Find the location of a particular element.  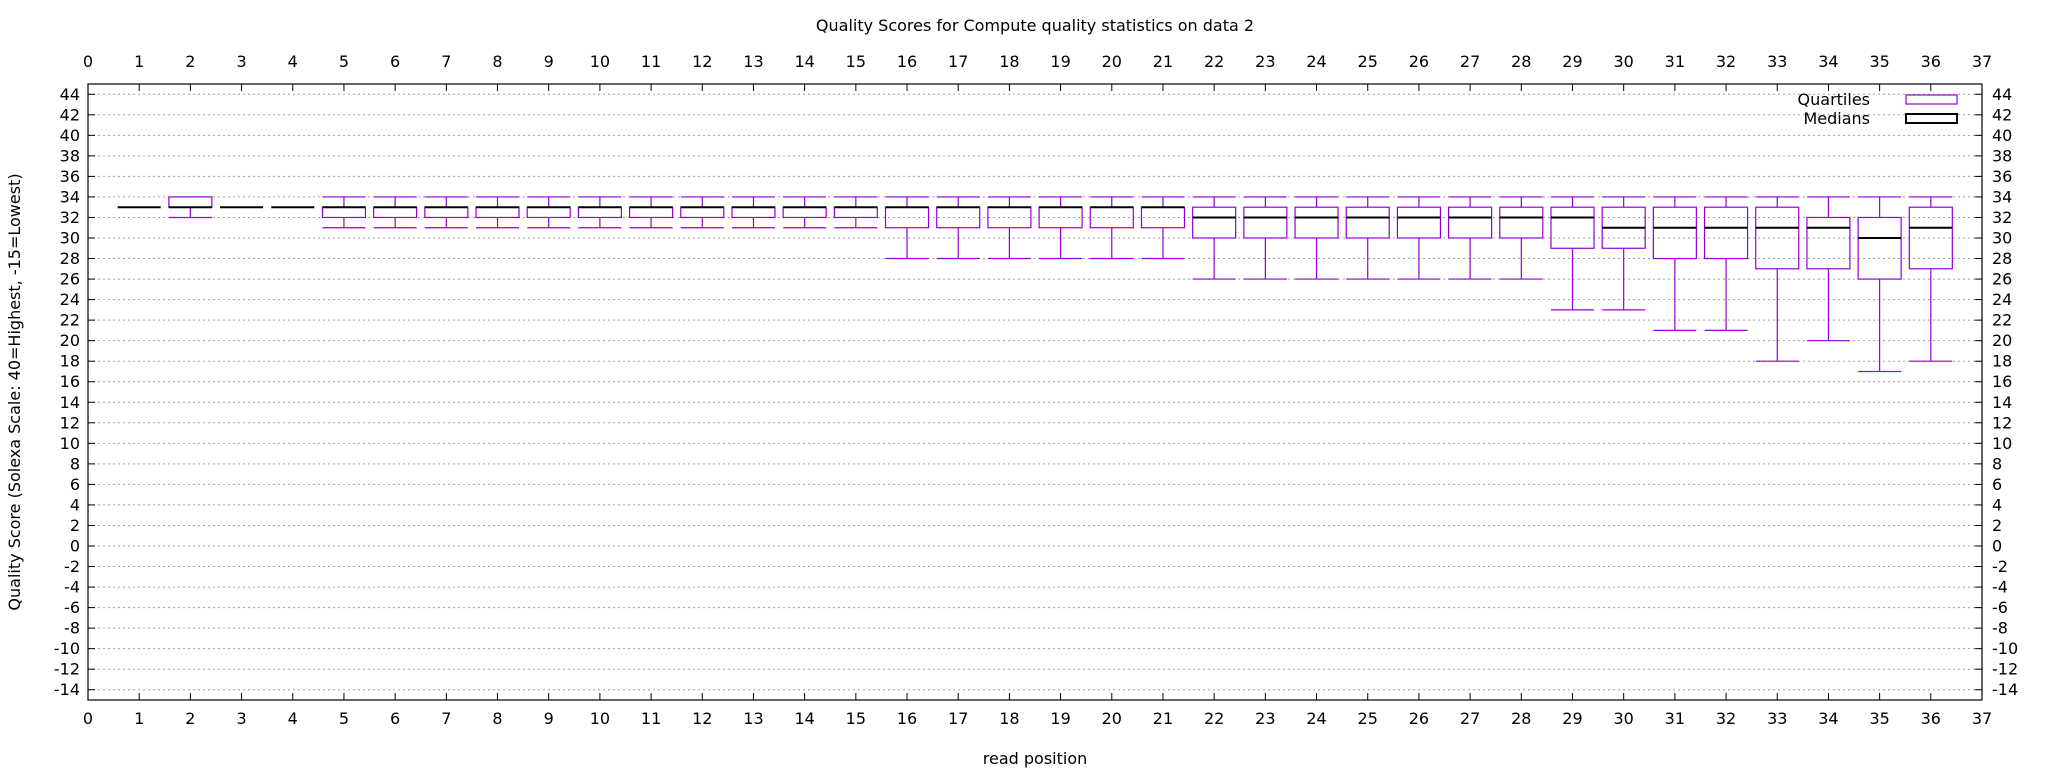

x-tick-label-bottom: 31 is located at coordinates (1675, 718).